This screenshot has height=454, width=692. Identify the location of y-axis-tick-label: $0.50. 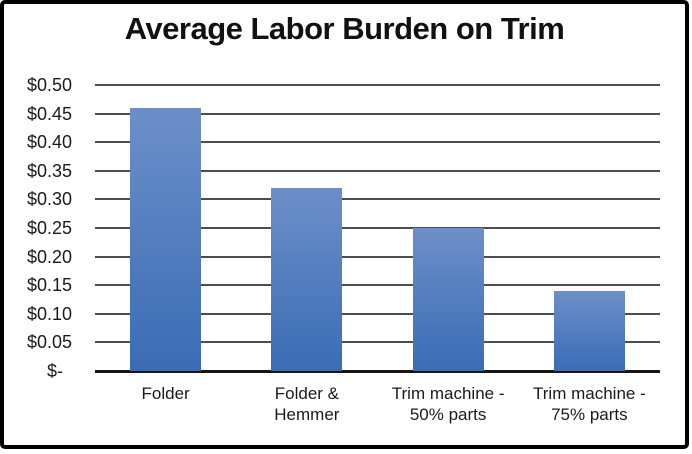
(49, 85).